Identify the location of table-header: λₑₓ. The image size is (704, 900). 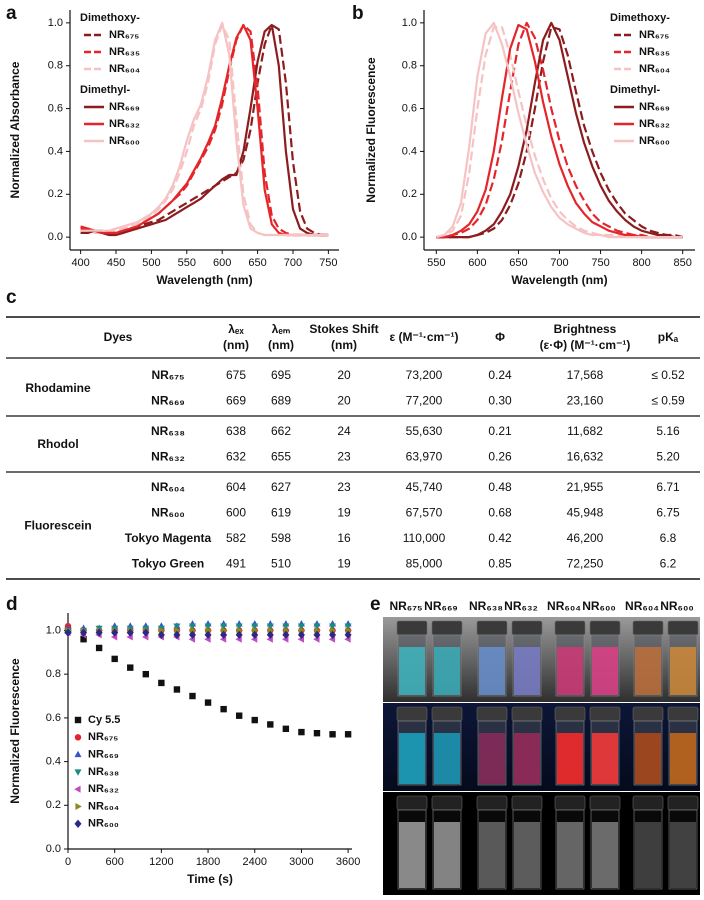
(236, 329).